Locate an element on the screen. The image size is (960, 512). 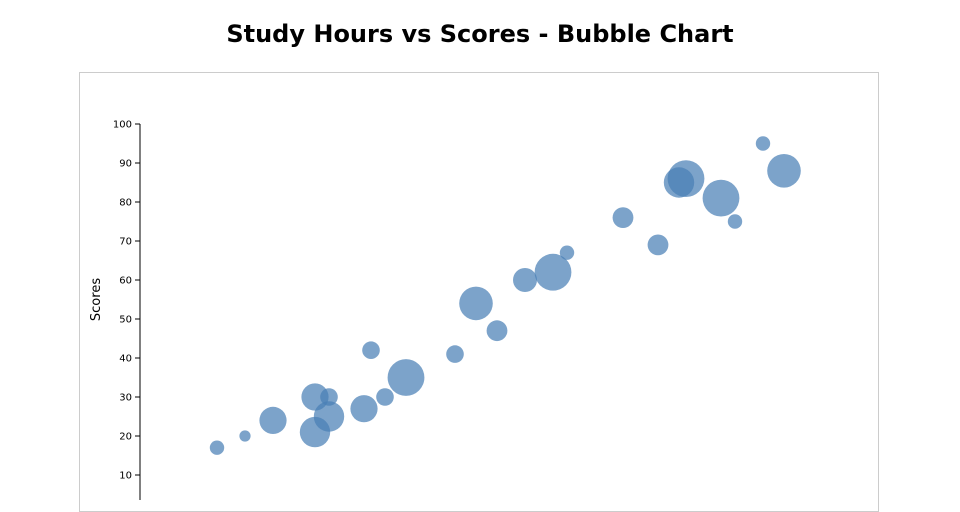
y-tick-label: 60 is located at coordinates (125, 281).